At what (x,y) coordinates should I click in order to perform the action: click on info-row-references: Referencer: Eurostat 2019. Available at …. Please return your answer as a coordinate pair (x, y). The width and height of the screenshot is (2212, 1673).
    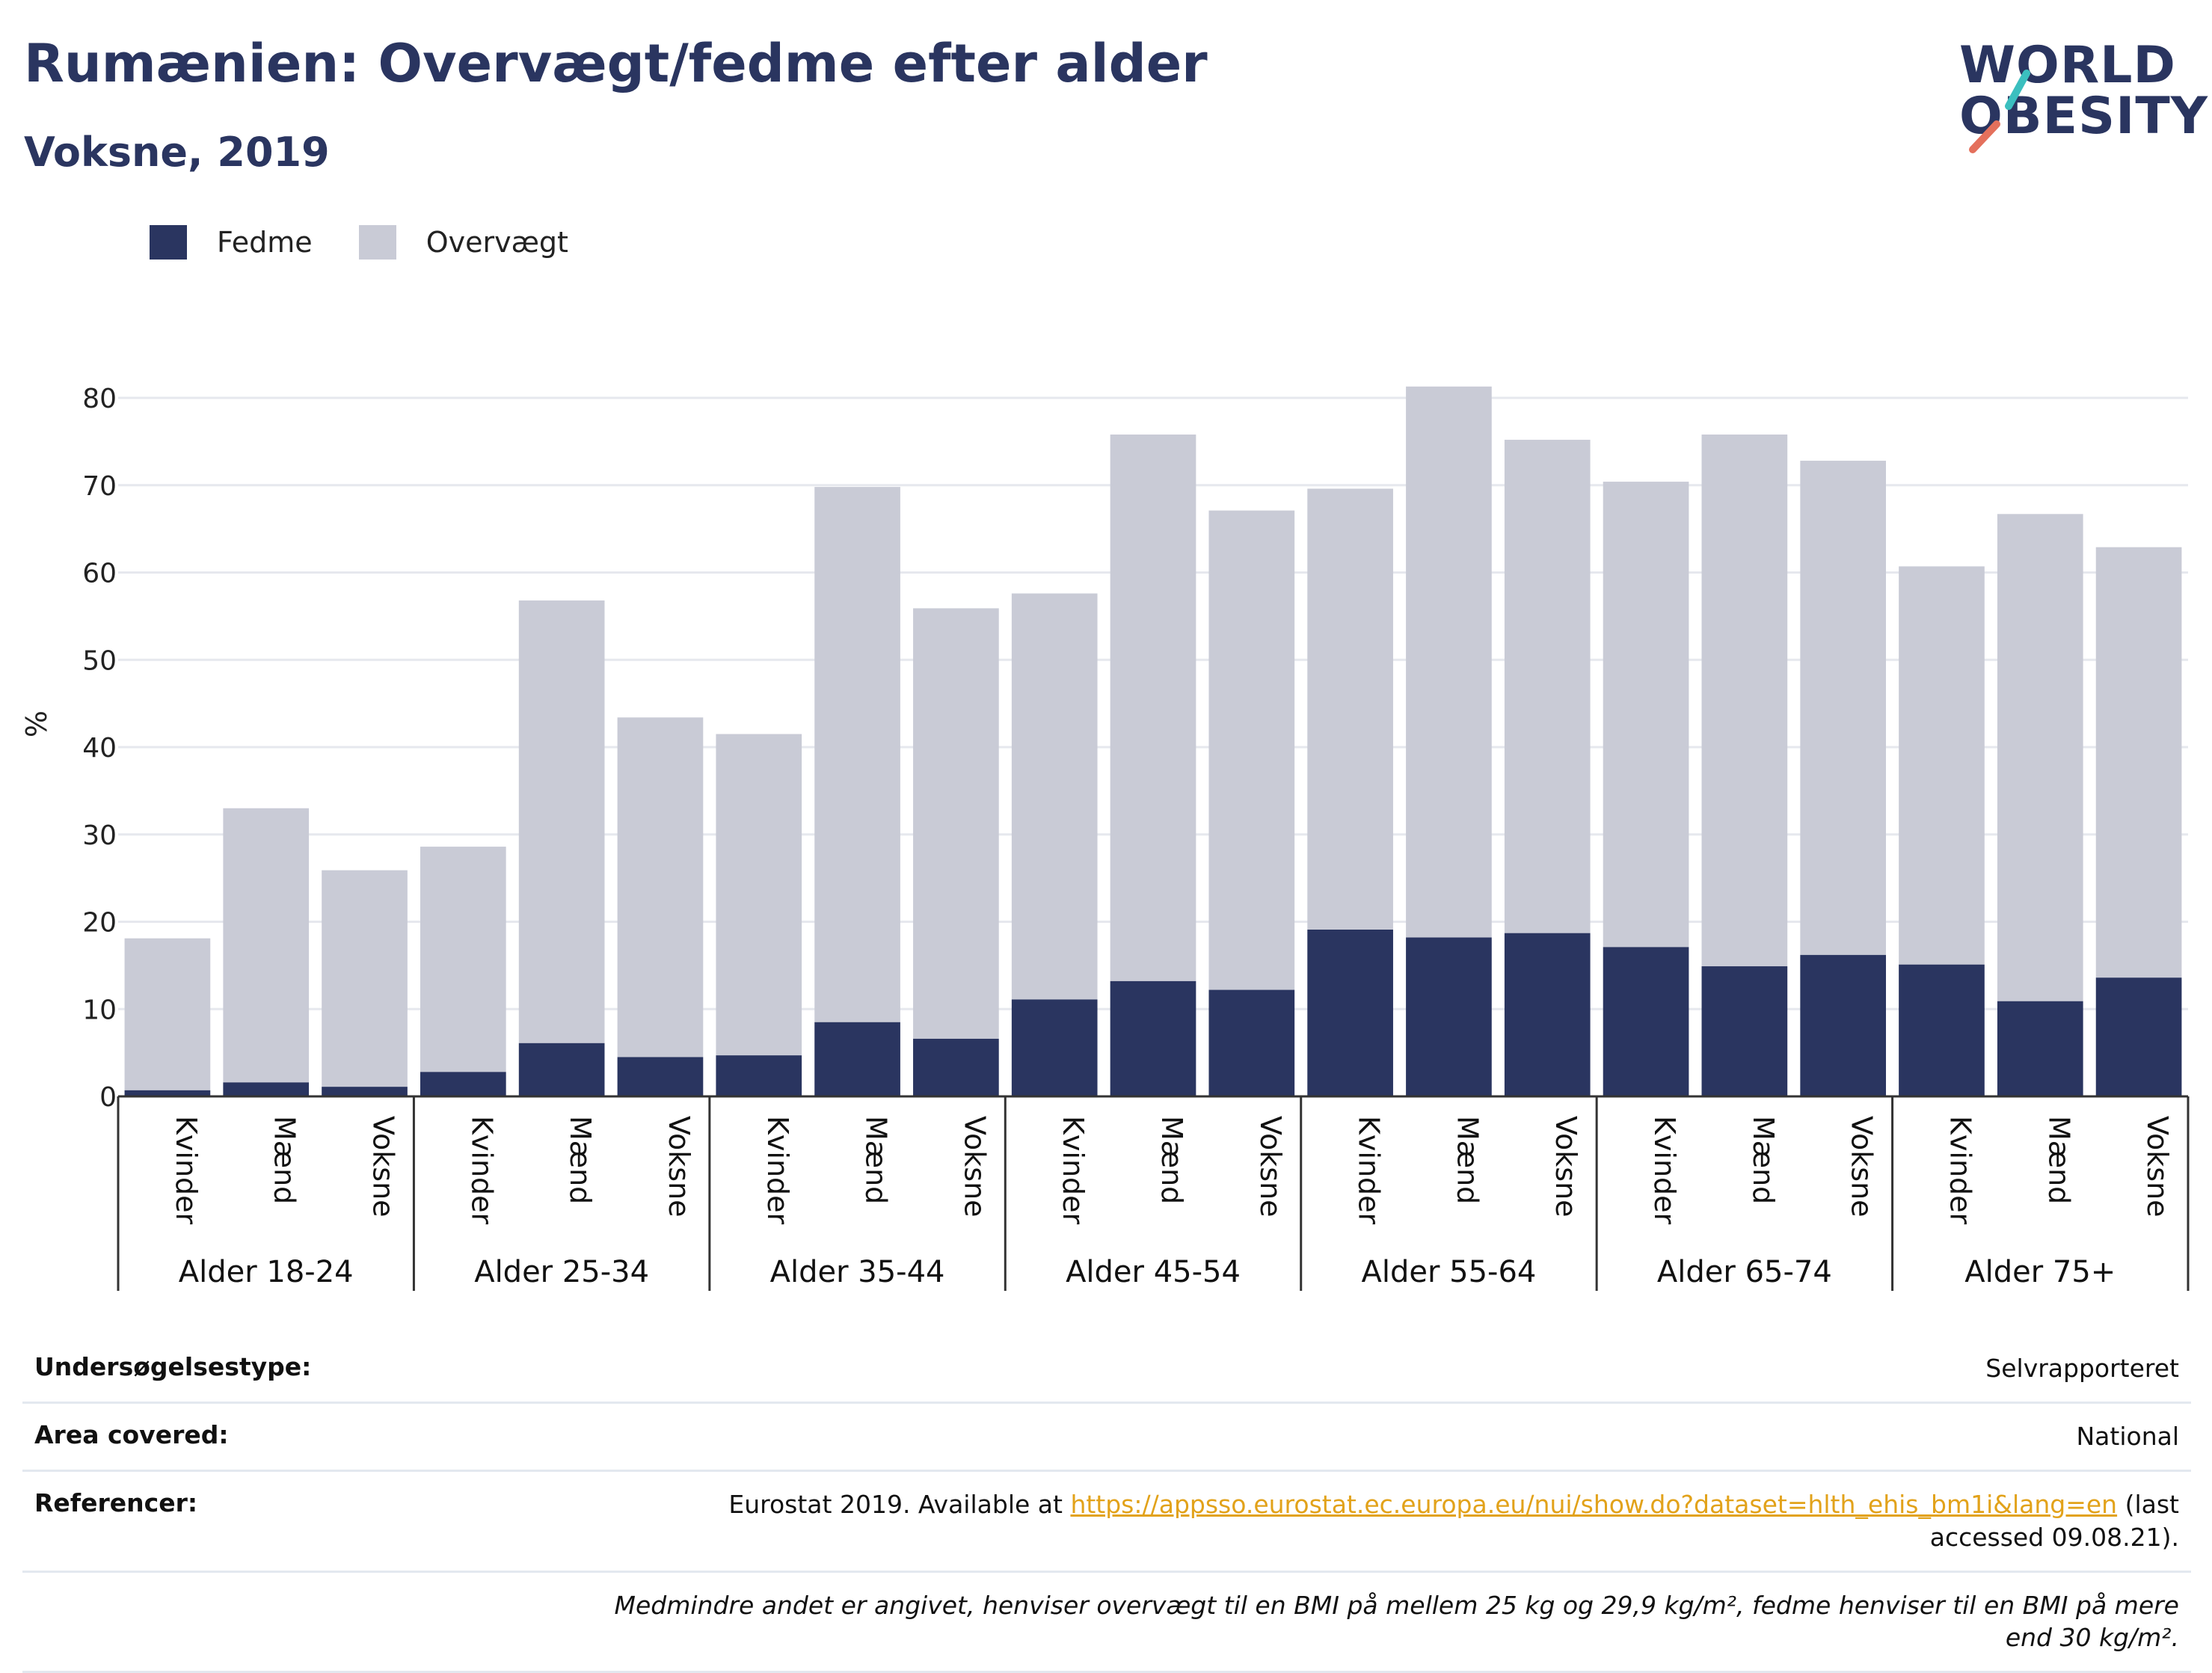
    Looking at the image, I should click on (1106, 1523).